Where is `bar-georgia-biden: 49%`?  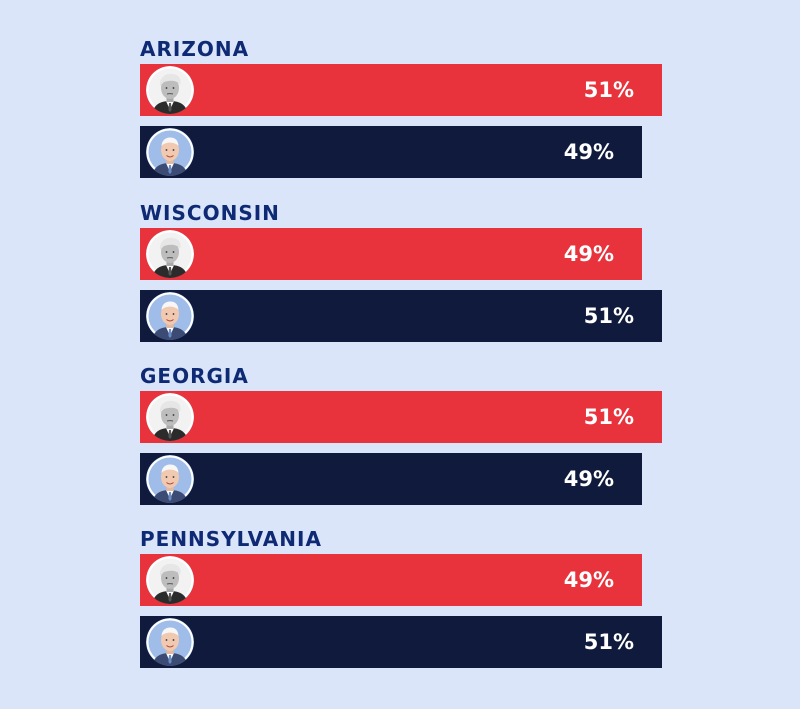 bar-georgia-biden: 49% is located at coordinates (391, 479).